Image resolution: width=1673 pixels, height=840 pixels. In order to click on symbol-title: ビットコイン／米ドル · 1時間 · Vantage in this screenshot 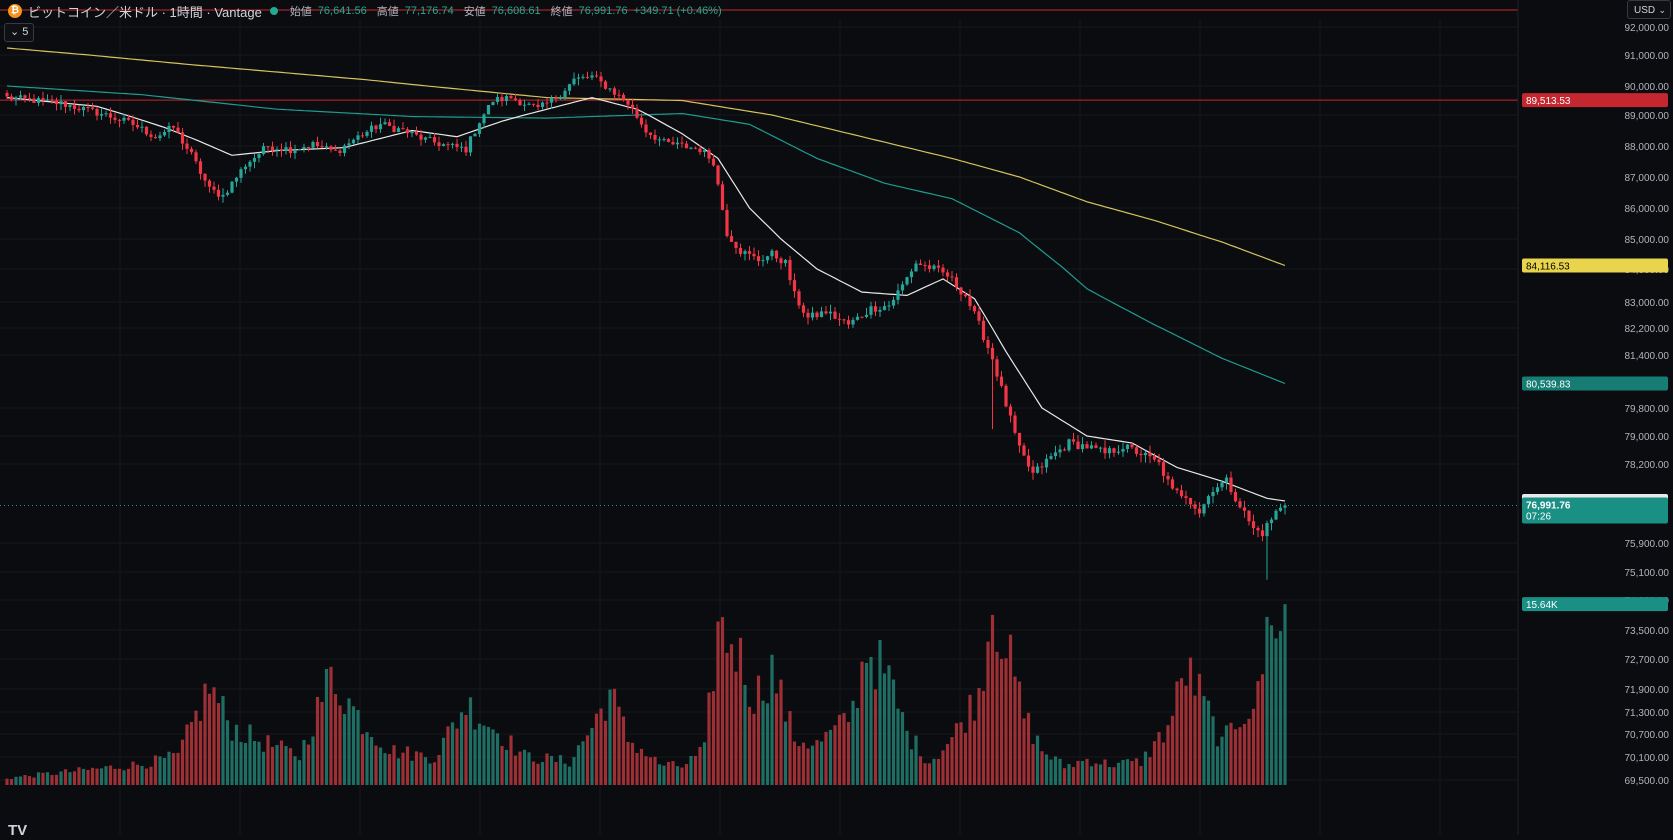, I will do `click(145, 12)`.